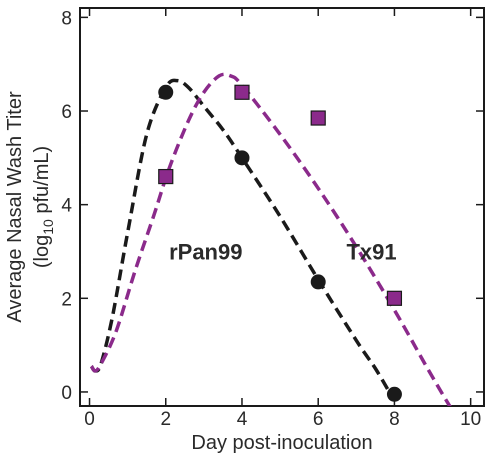  What do you see at coordinates (371, 251) in the screenshot?
I see `series-label-tx91: Tx91` at bounding box center [371, 251].